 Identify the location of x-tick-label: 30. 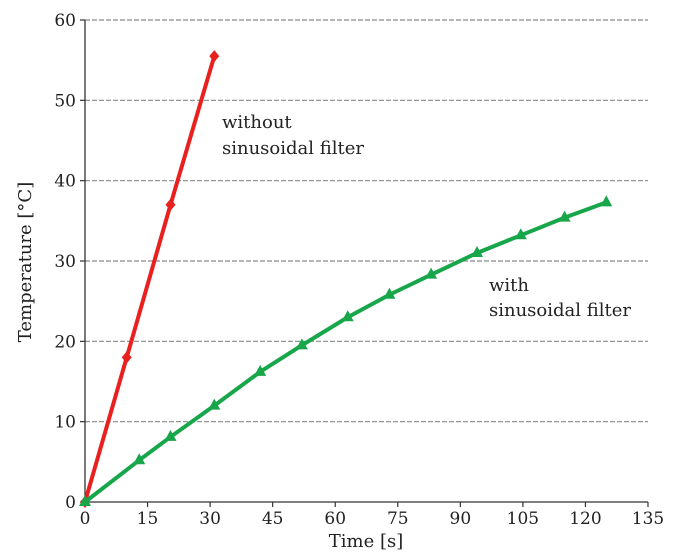
(210, 519).